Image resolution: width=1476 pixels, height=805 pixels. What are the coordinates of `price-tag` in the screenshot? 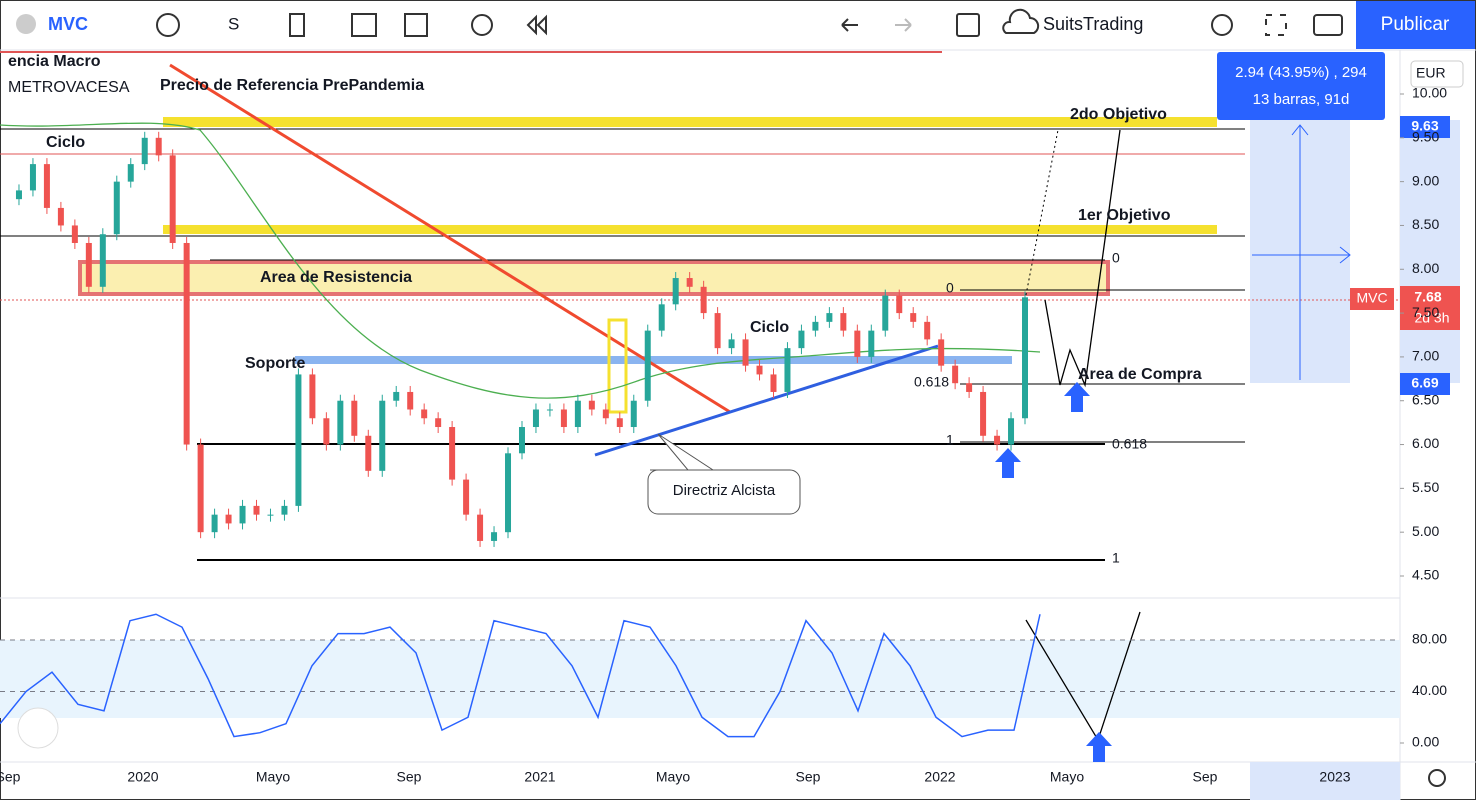 It's located at (1425, 127).